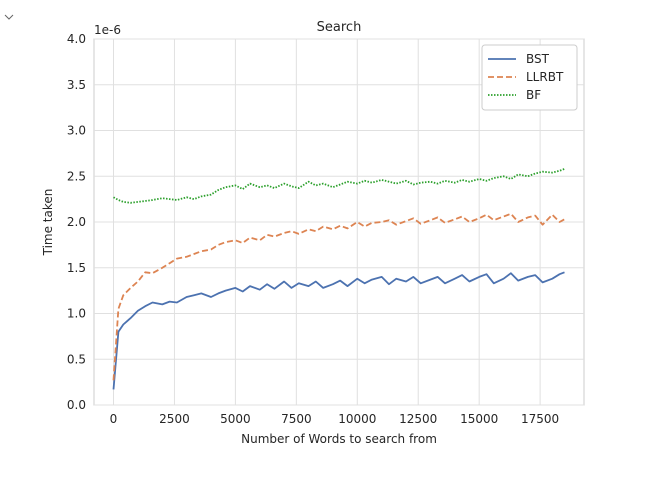  What do you see at coordinates (76, 359) in the screenshot?
I see `y-tick-label: 0.5` at bounding box center [76, 359].